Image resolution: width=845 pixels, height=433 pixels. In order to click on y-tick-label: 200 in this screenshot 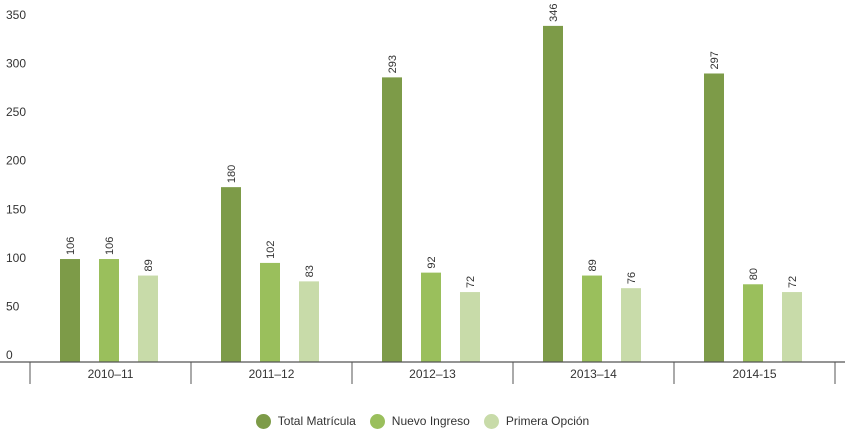, I will do `click(16, 161)`.